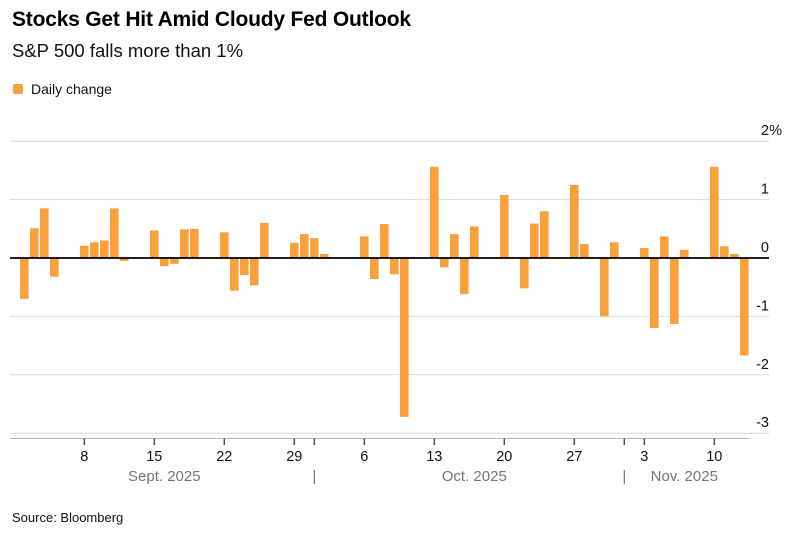 Image resolution: width=786 pixels, height=535 pixels. I want to click on x-axis-date-label: 29, so click(294, 457).